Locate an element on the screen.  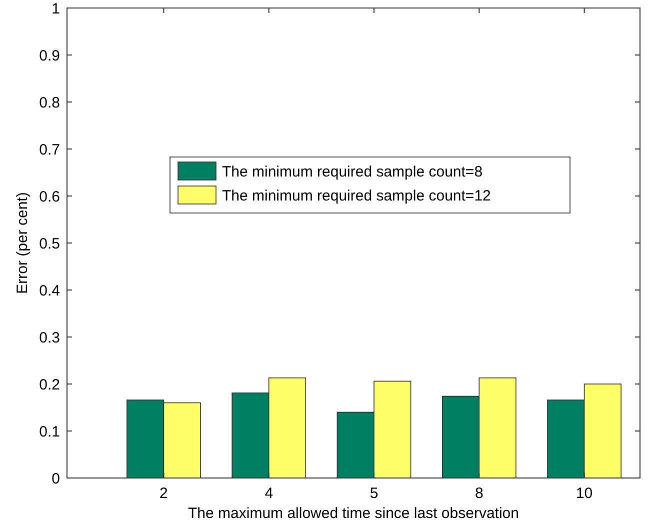
y-tick-label: 0.9 is located at coordinates (49, 55).